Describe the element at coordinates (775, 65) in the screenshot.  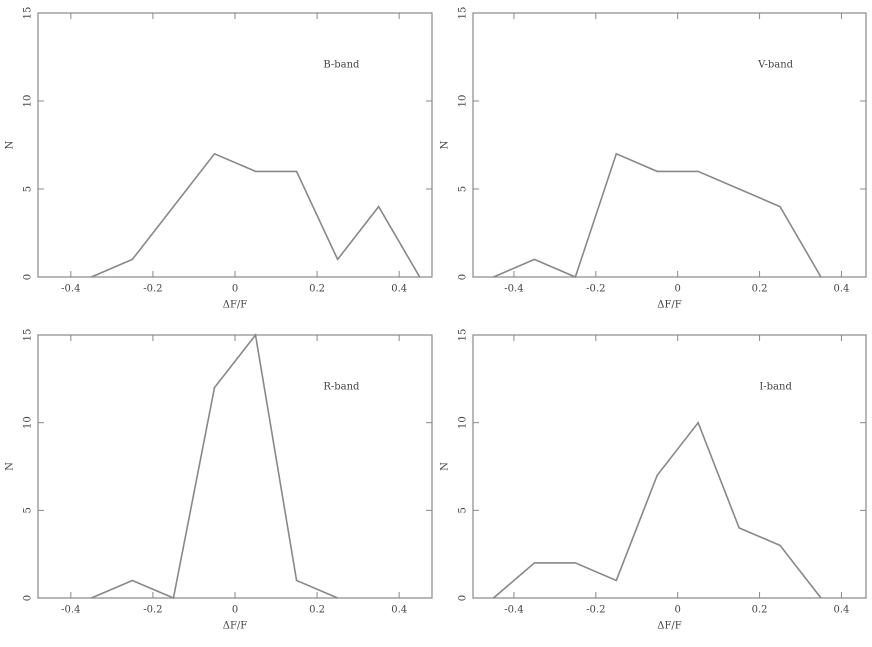
I see `annotation: V-band` at that location.